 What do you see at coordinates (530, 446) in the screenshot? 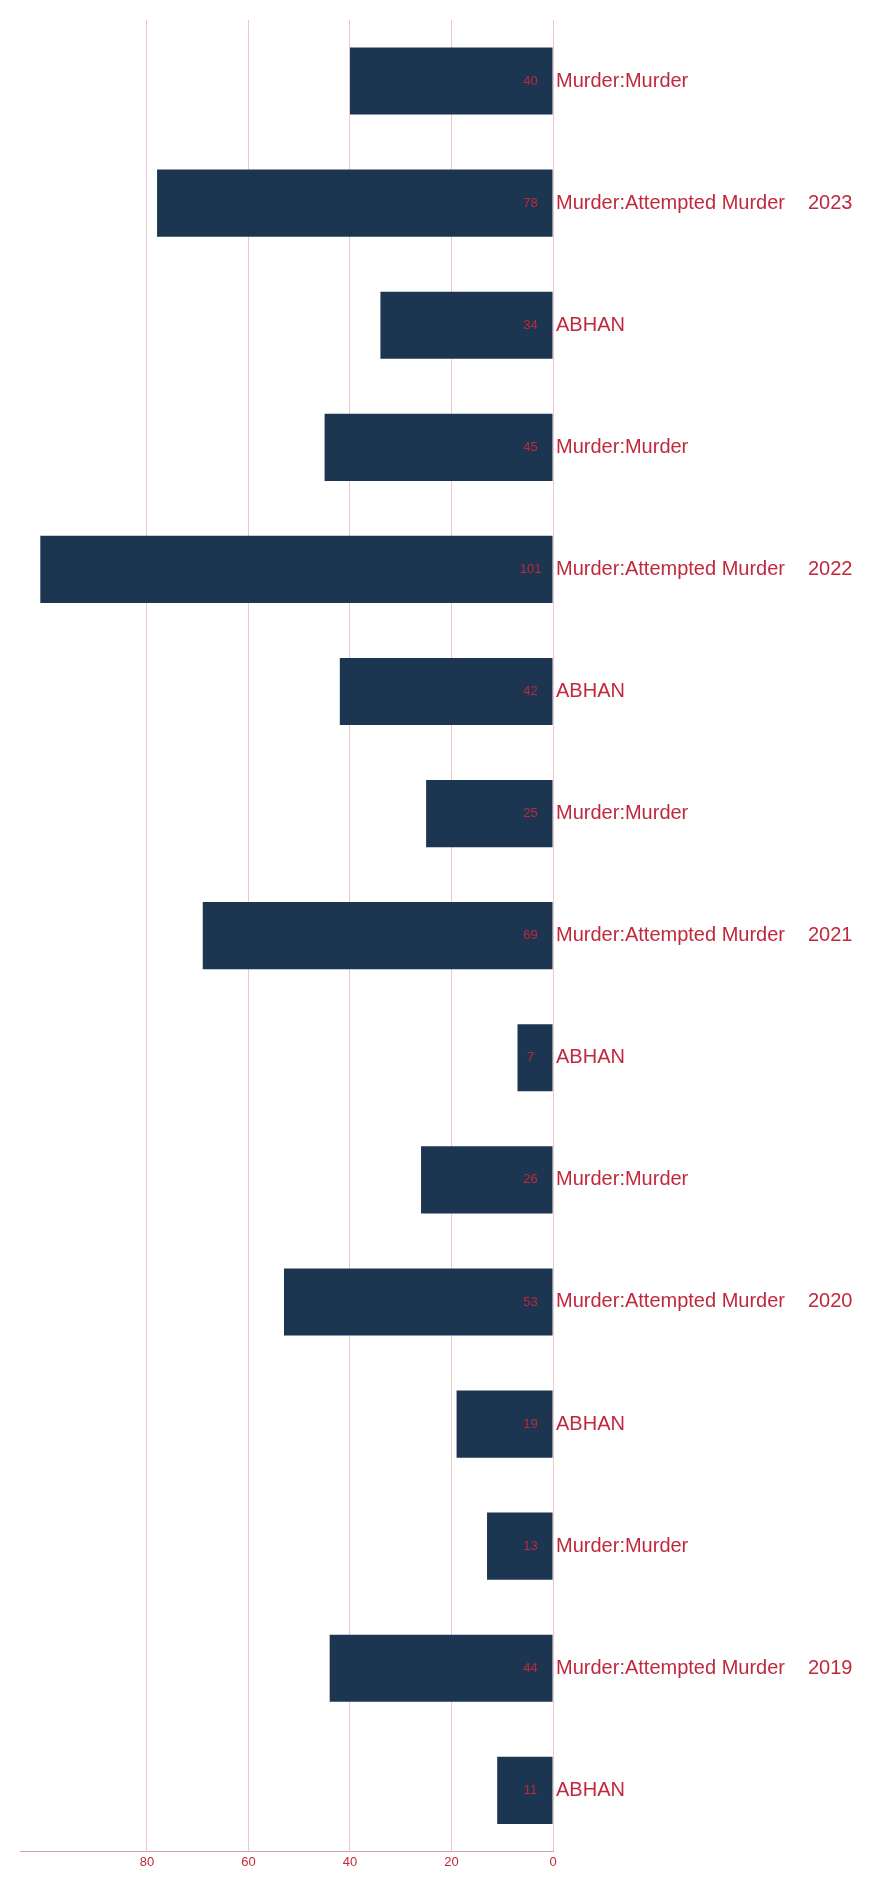
I see `data-label: 45` at bounding box center [530, 446].